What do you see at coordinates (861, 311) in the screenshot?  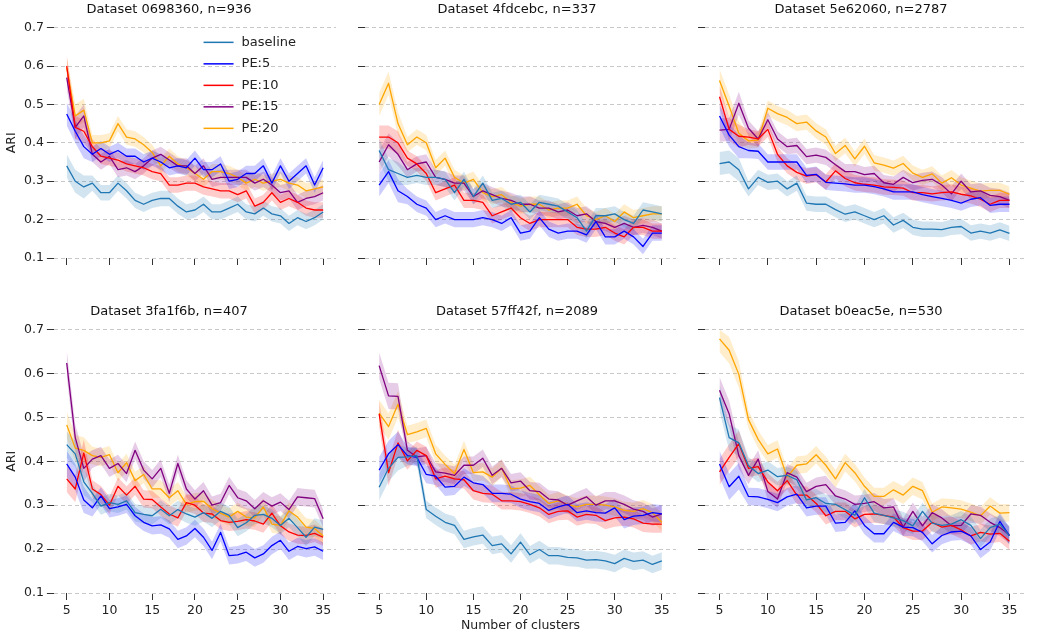 I see `chart-title: Dataset b0eac5e, n=530` at bounding box center [861, 311].